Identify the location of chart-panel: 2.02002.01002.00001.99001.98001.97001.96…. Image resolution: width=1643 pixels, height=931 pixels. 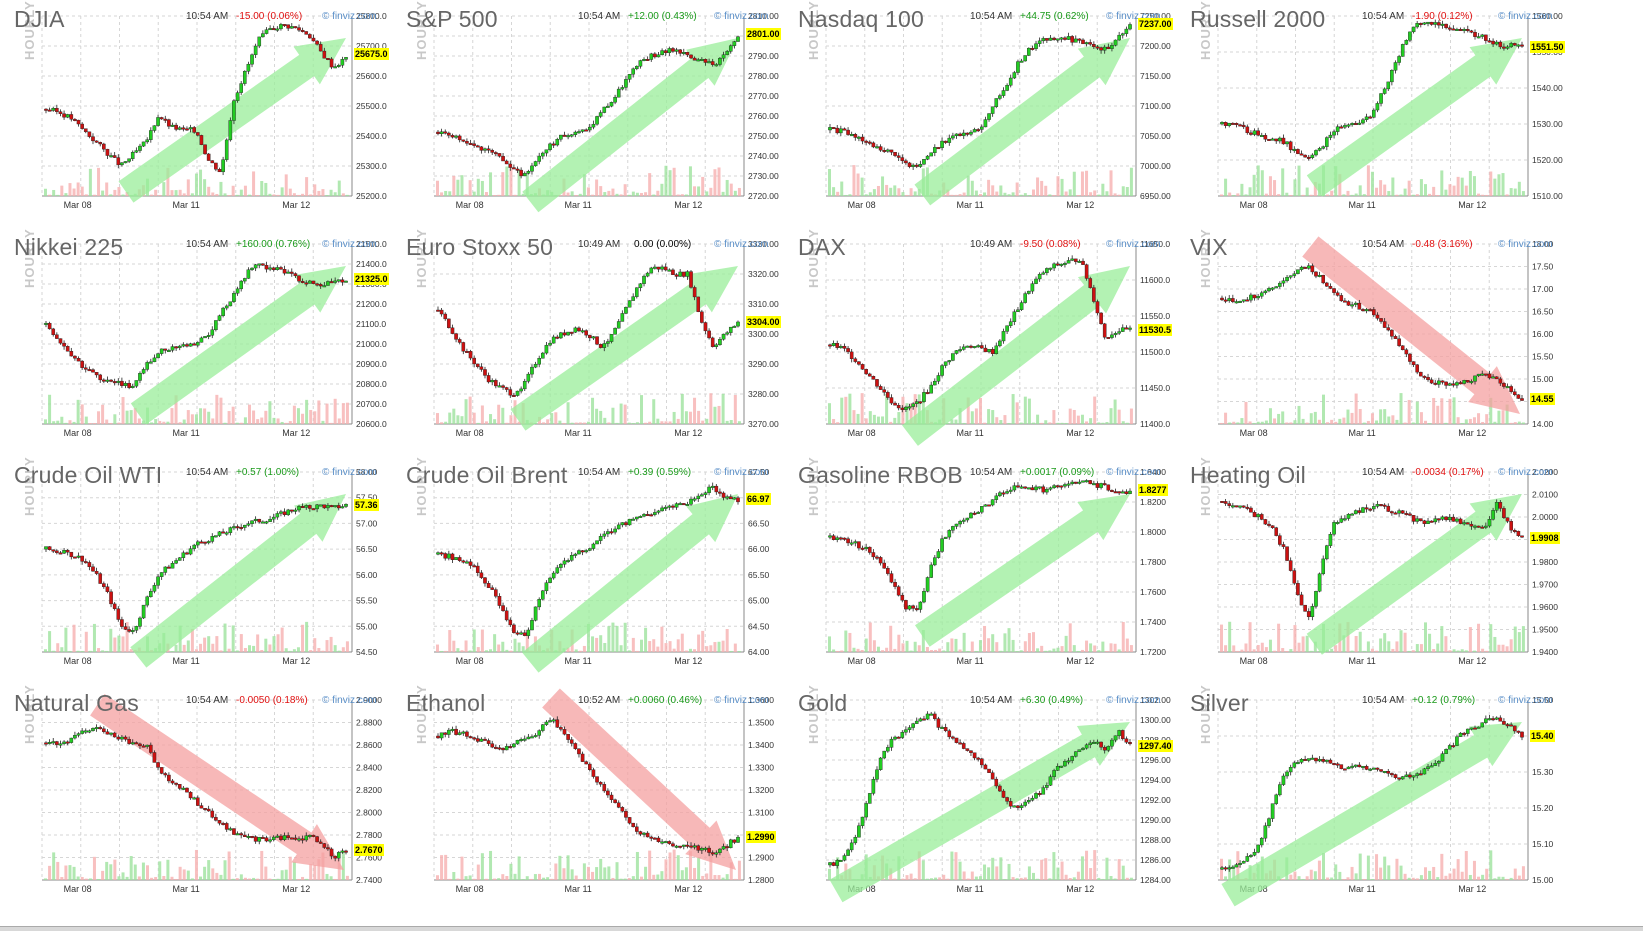
(1381, 575).